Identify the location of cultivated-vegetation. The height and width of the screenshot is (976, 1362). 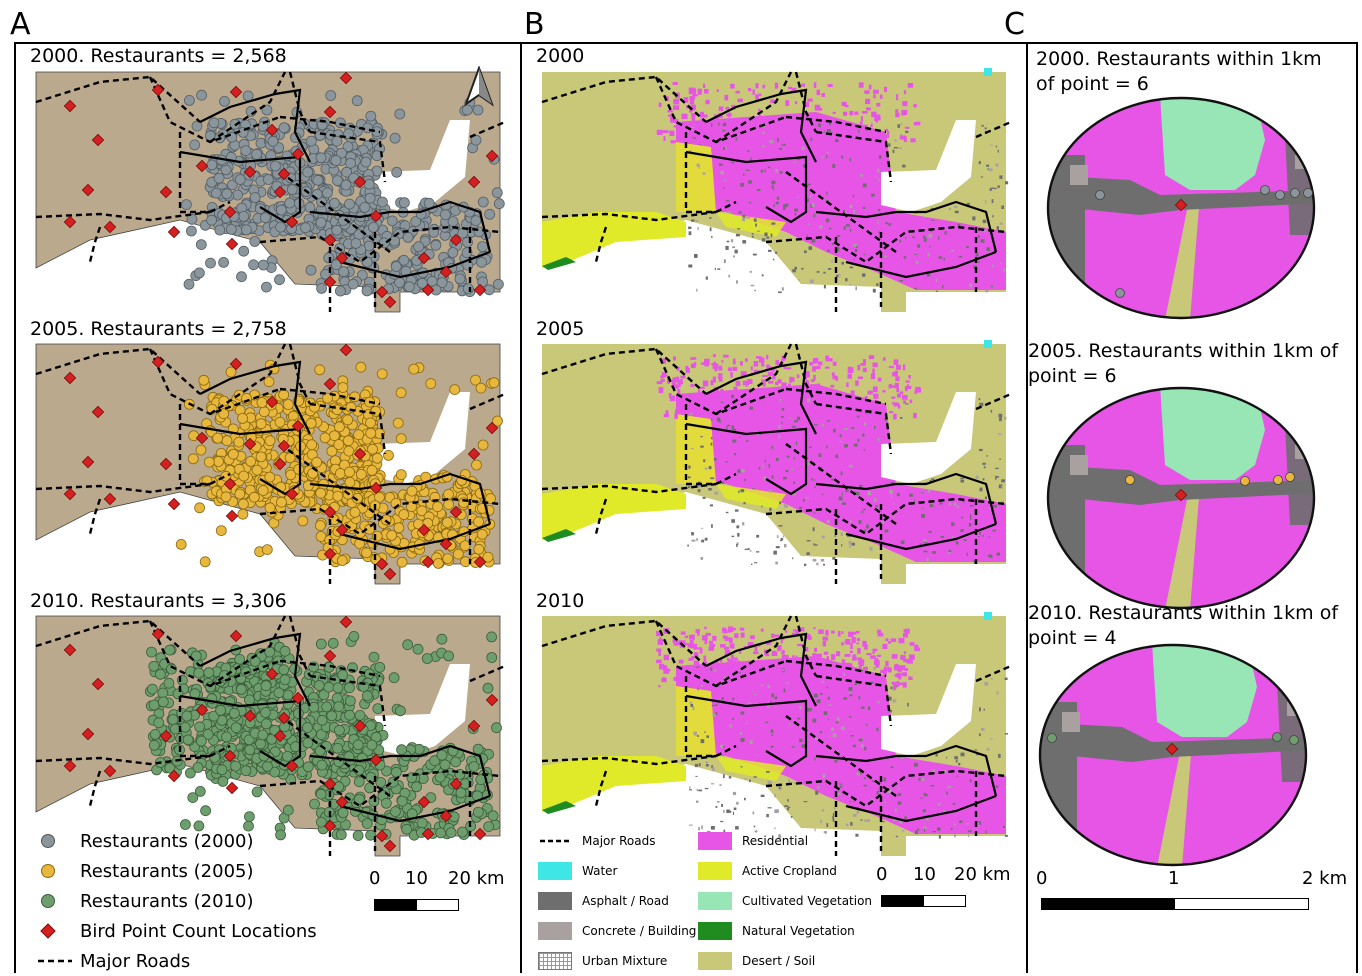
(1204, 691).